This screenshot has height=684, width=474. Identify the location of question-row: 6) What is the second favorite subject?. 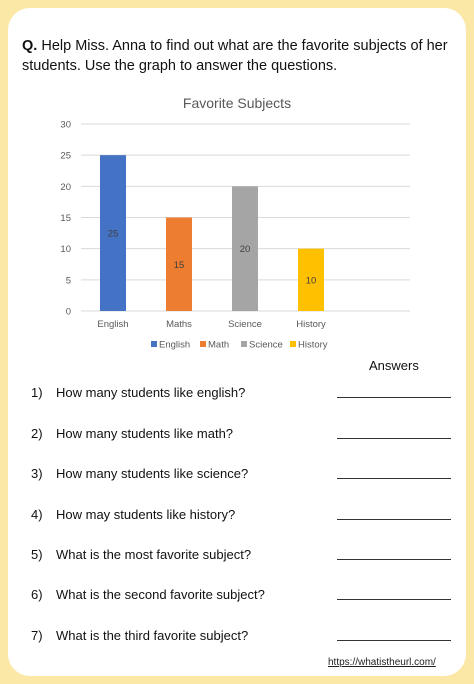
(148, 594).